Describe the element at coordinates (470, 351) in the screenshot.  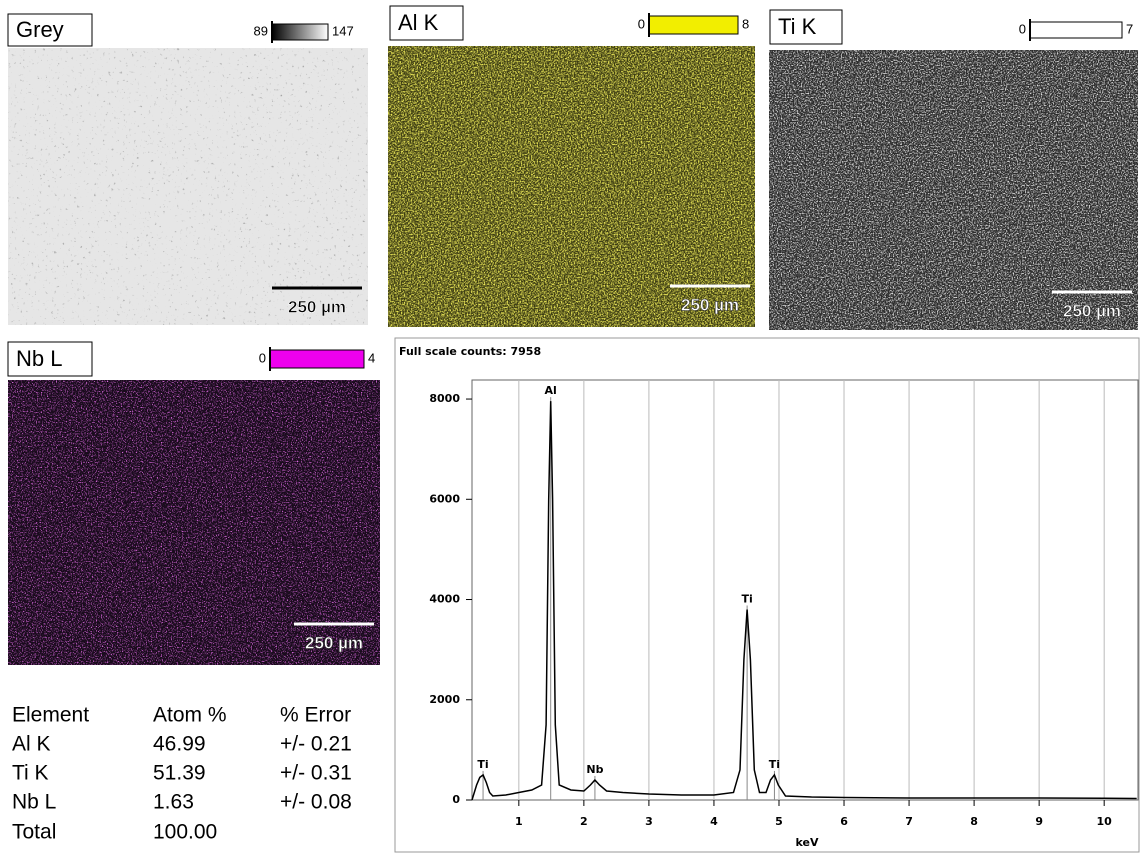
I see `spectrum-title: Full scale counts: 7958` at that location.